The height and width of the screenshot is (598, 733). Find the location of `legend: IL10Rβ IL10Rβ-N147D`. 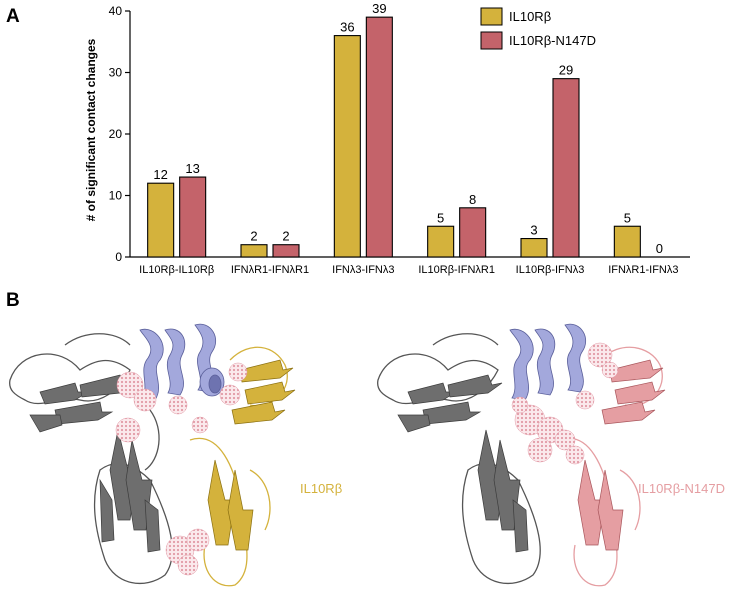

legend: IL10Rβ IL10Rβ-N147D is located at coordinates (538, 28).